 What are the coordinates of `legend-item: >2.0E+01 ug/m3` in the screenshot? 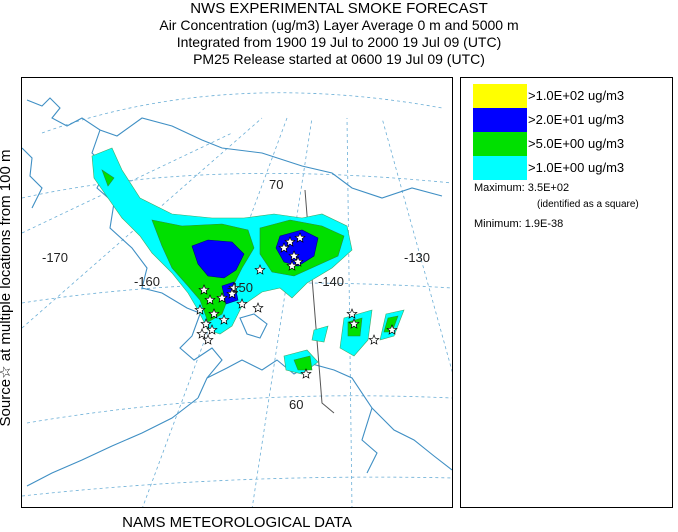 It's located at (573, 120).